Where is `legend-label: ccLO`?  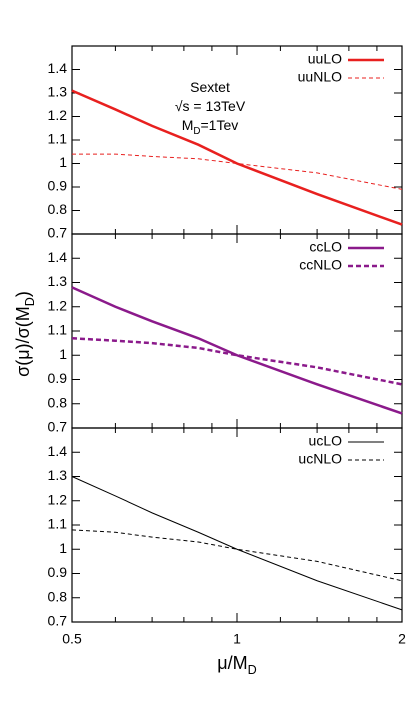
legend-label: ccLO is located at coordinates (325, 247).